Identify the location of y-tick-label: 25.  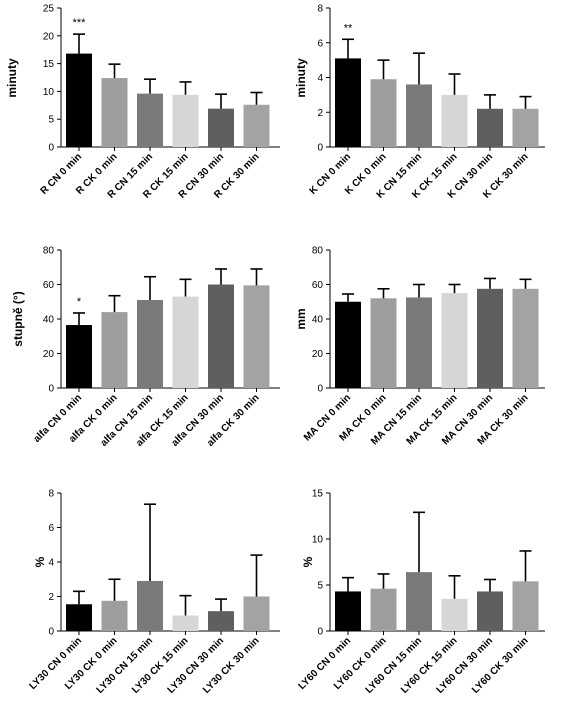
(49, 9).